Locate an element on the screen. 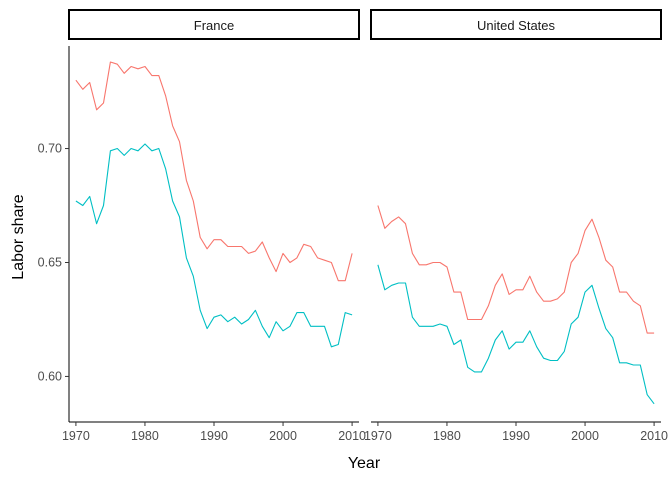 The height and width of the screenshot is (480, 672). strip-united-states is located at coordinates (516, 24).